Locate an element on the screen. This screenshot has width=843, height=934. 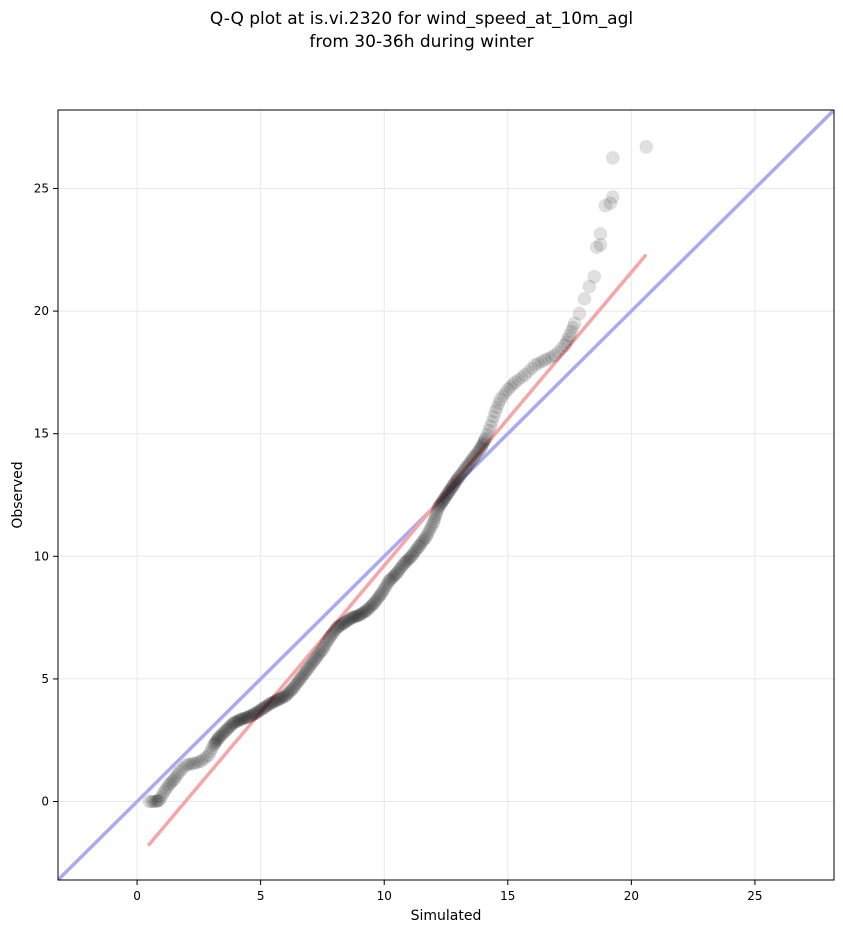
y-tick-label: 25 is located at coordinates (41, 188).